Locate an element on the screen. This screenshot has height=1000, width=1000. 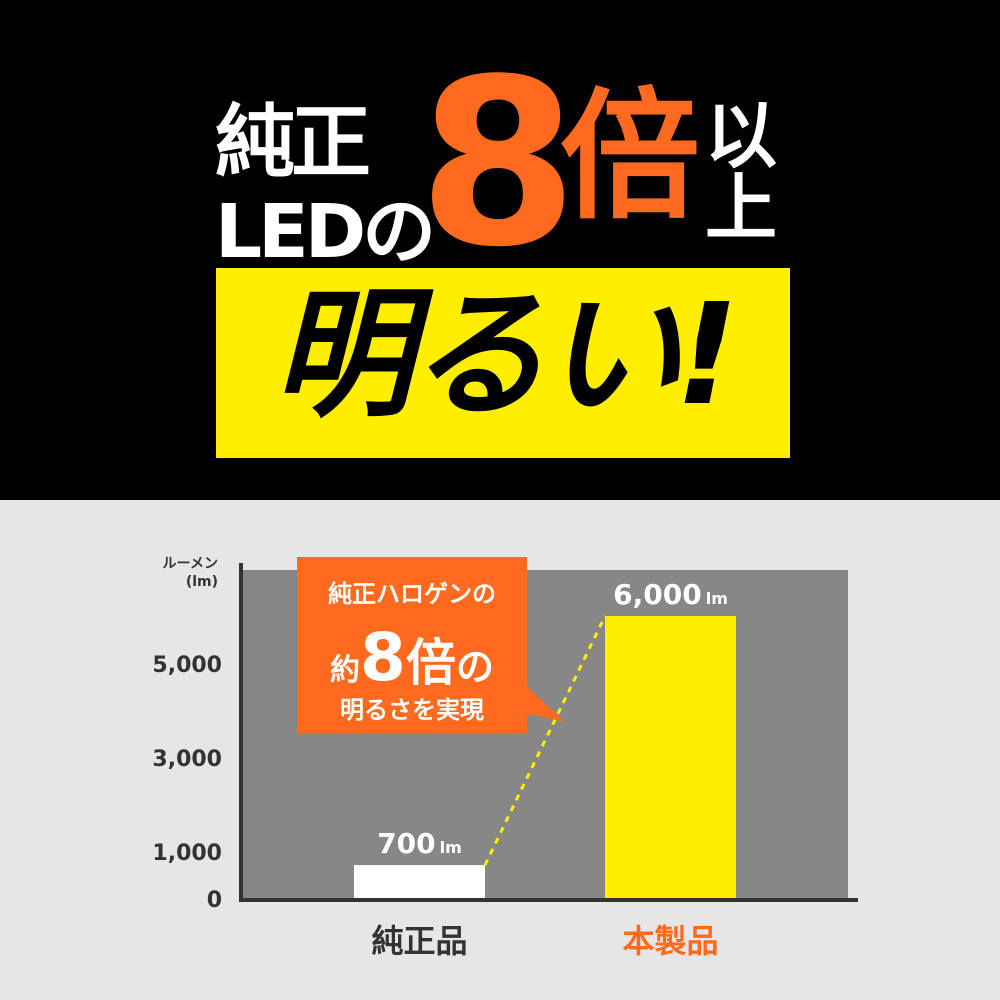
callout-line1: 純正ハロゲンの is located at coordinates (412, 594).